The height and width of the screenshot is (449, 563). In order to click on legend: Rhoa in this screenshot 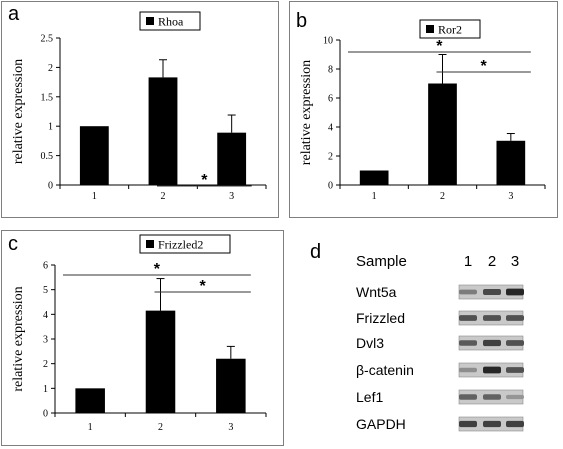, I will do `click(170, 21)`.